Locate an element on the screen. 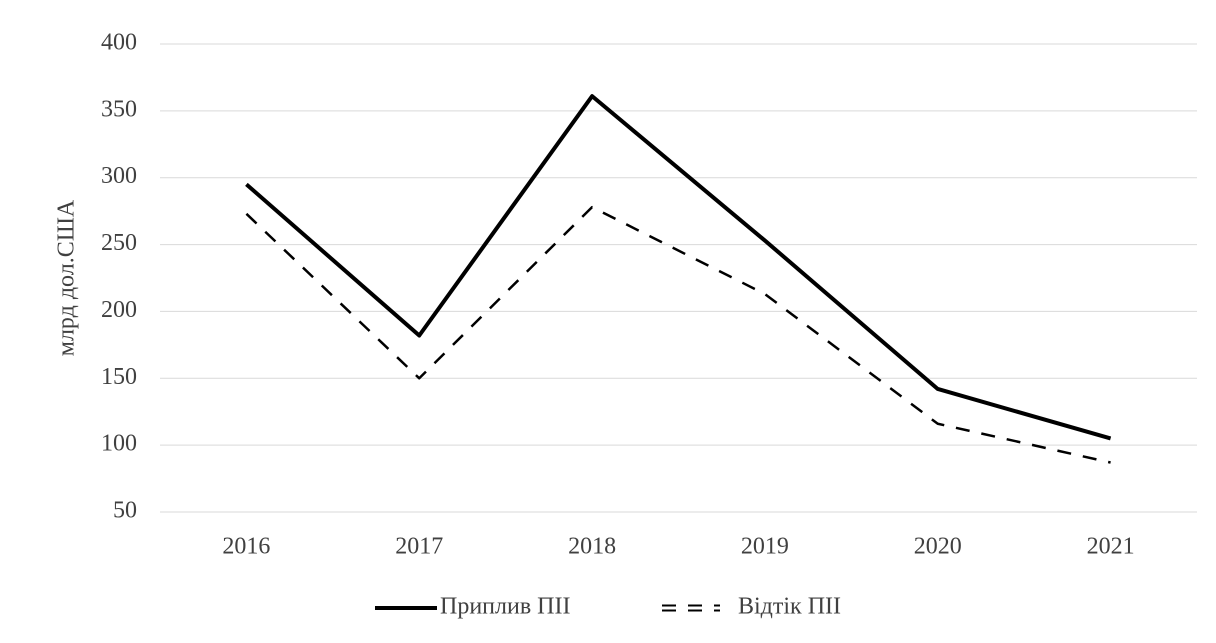 This screenshot has height=643, width=1216. y-tick-label: 300 is located at coordinates (119, 176).